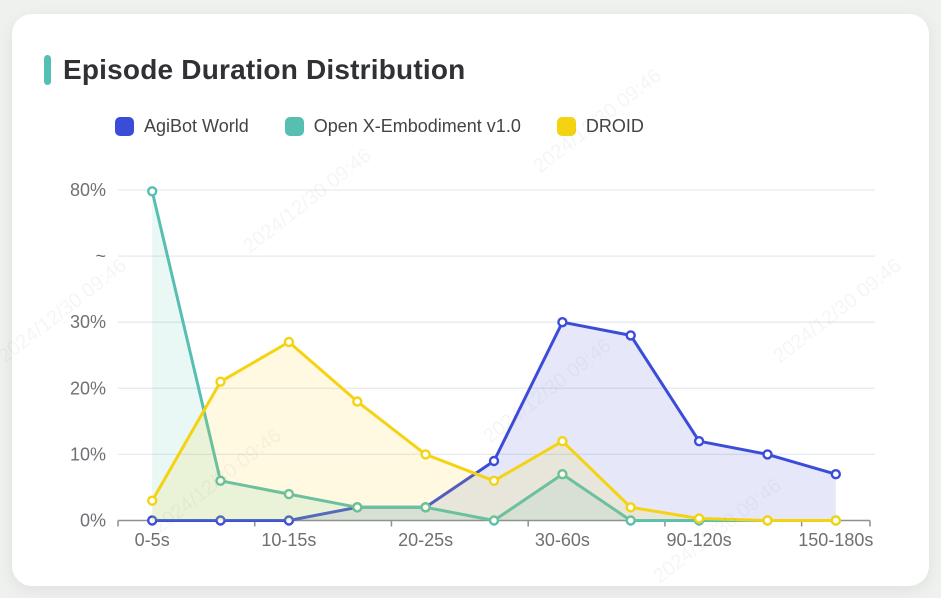  I want to click on x-axis-label: 20-25s, so click(425, 540).